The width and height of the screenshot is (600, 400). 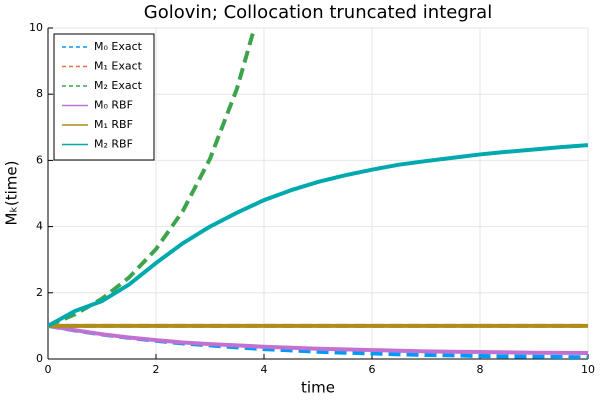 What do you see at coordinates (113, 144) in the screenshot?
I see `legend-label: M₂ RBF` at bounding box center [113, 144].